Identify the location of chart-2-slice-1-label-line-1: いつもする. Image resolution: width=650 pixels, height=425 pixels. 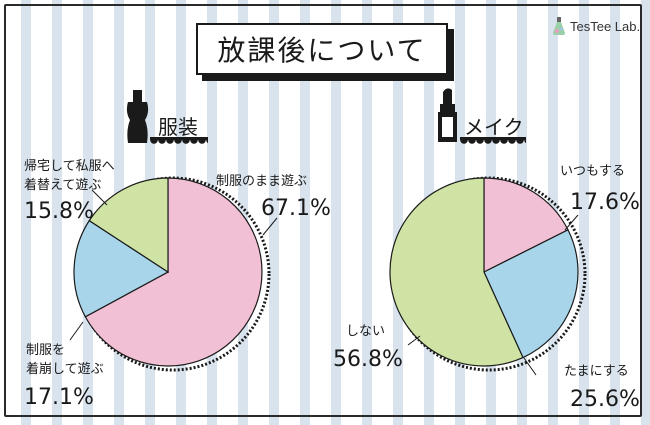
(593, 171).